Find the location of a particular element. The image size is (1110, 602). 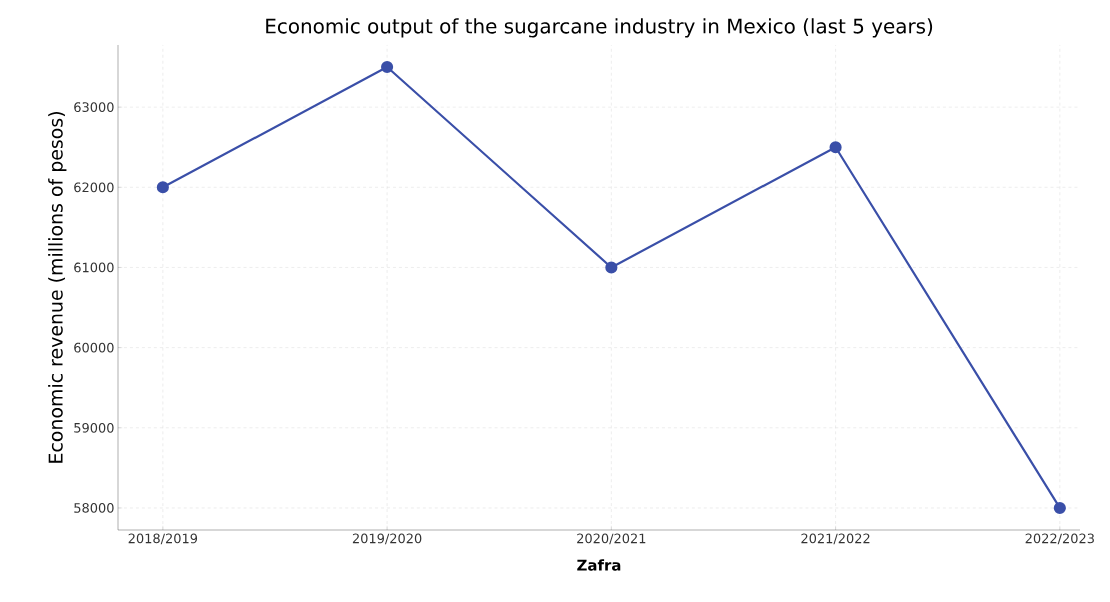

y-axis-title: Economic revenue (millions of pesos) is located at coordinates (57, 287).